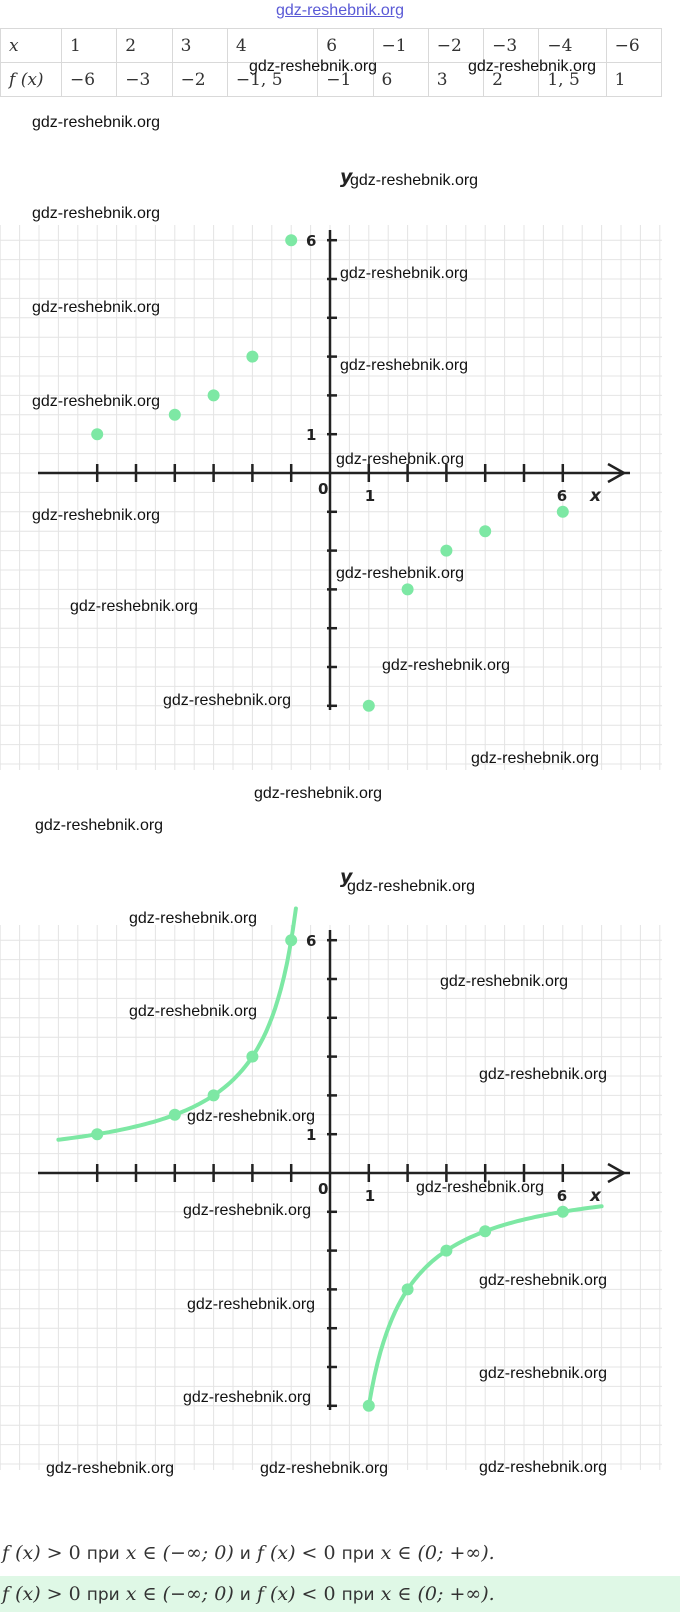 Image resolution: width=680 pixels, height=1613 pixels. What do you see at coordinates (572, 79) in the screenshot?
I see `table-cell: 1, 5` at bounding box center [572, 79].